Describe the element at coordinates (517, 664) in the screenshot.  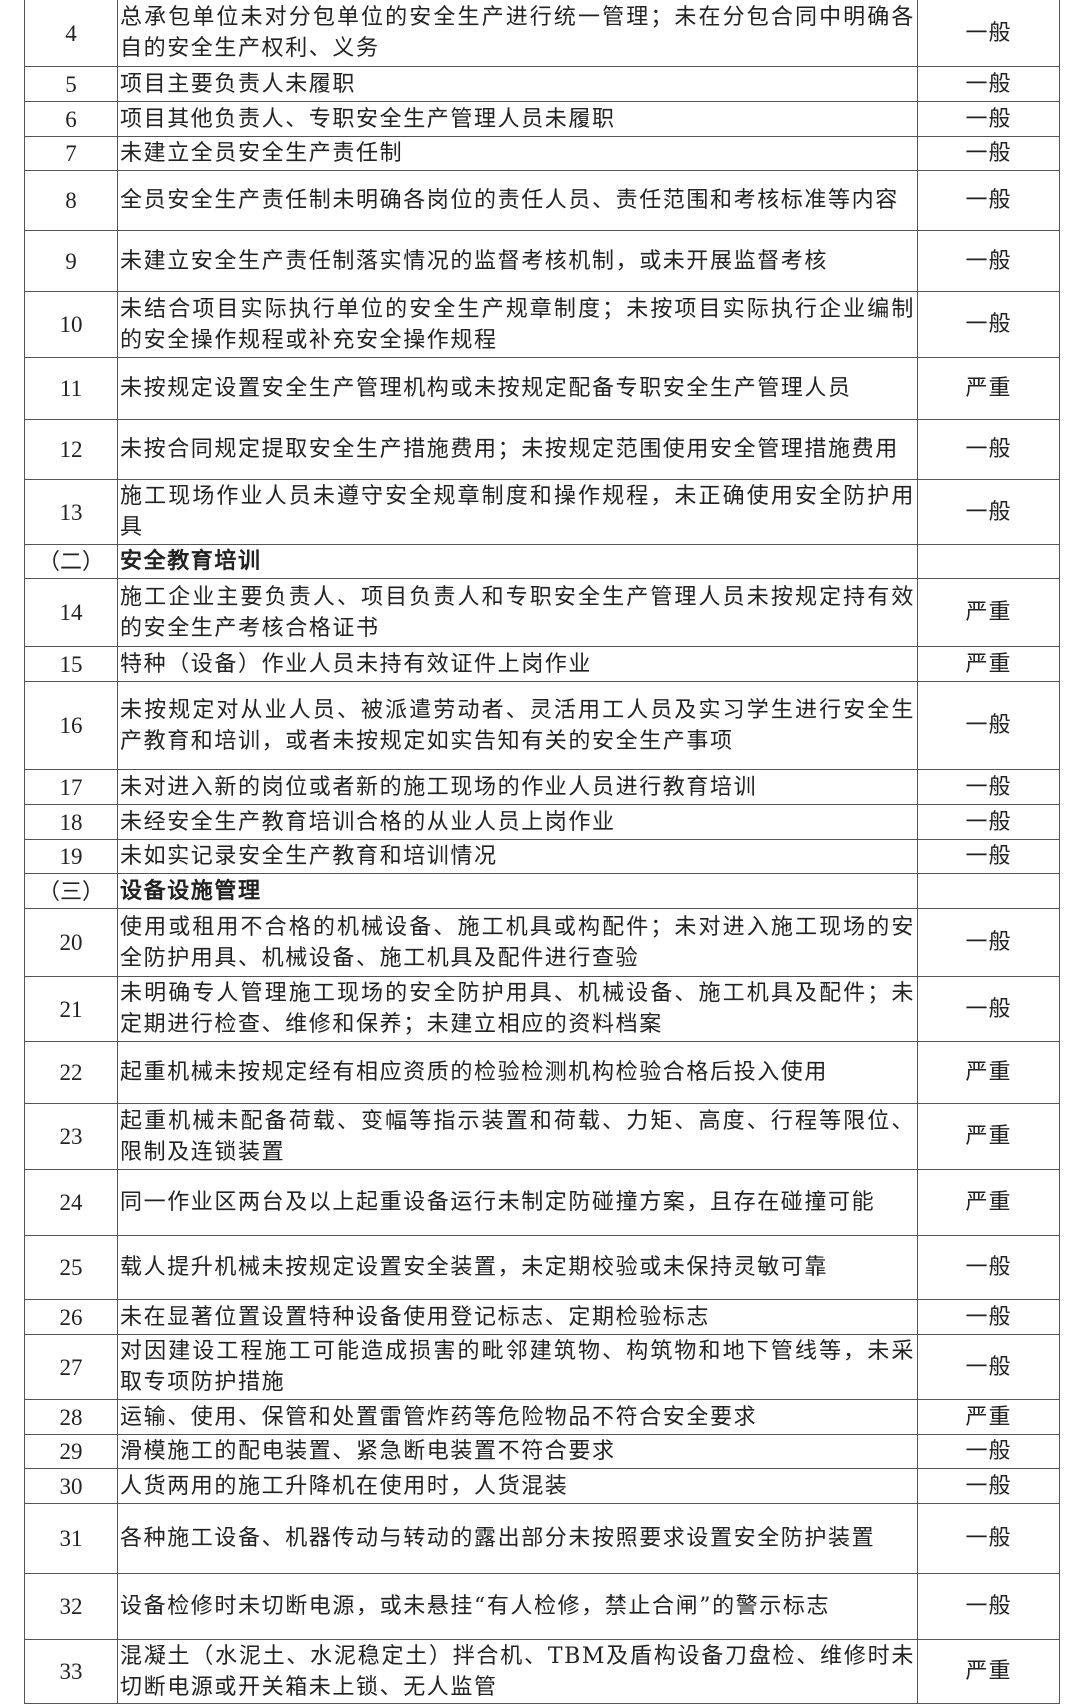
I see `hazard-description: 特种（设备）作业人员未持有效证件上岗作业` at that location.